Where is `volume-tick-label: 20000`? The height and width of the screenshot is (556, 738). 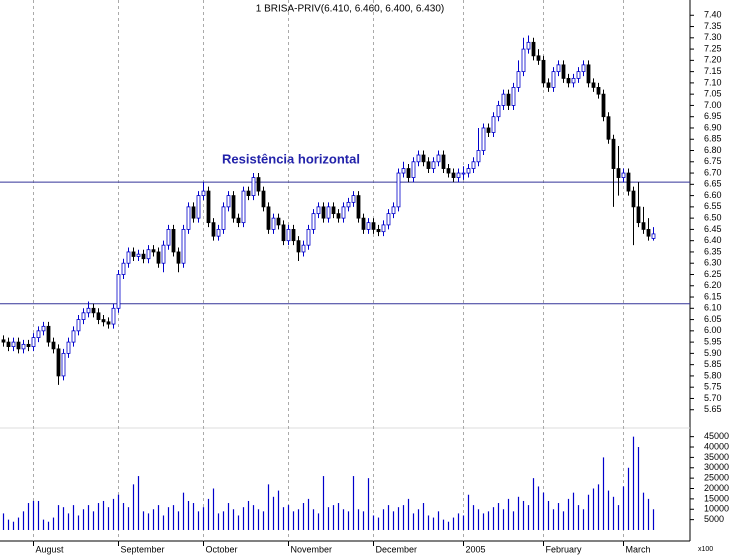
volume-tick-label: 20000 is located at coordinates (716, 488).